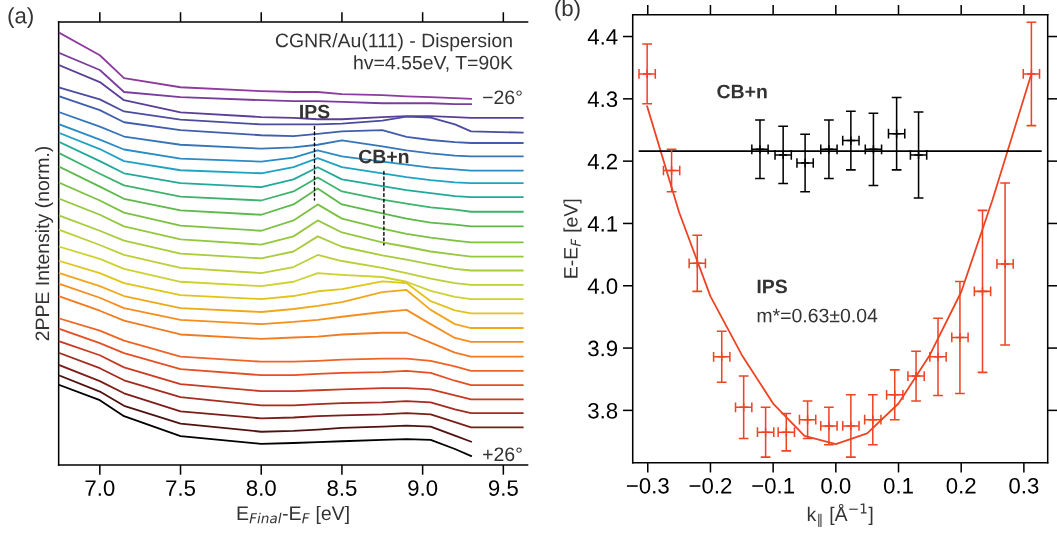 This screenshot has height=535, width=1057. What do you see at coordinates (20, 17) in the screenshot?
I see `chart-title: (a)` at bounding box center [20, 17].